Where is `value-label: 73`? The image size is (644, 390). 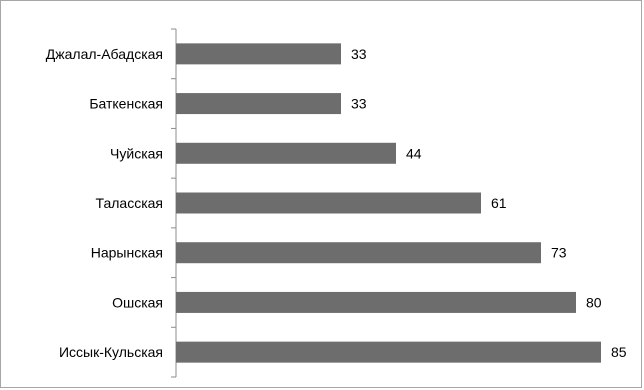 value-label: 73 is located at coordinates (559, 253).